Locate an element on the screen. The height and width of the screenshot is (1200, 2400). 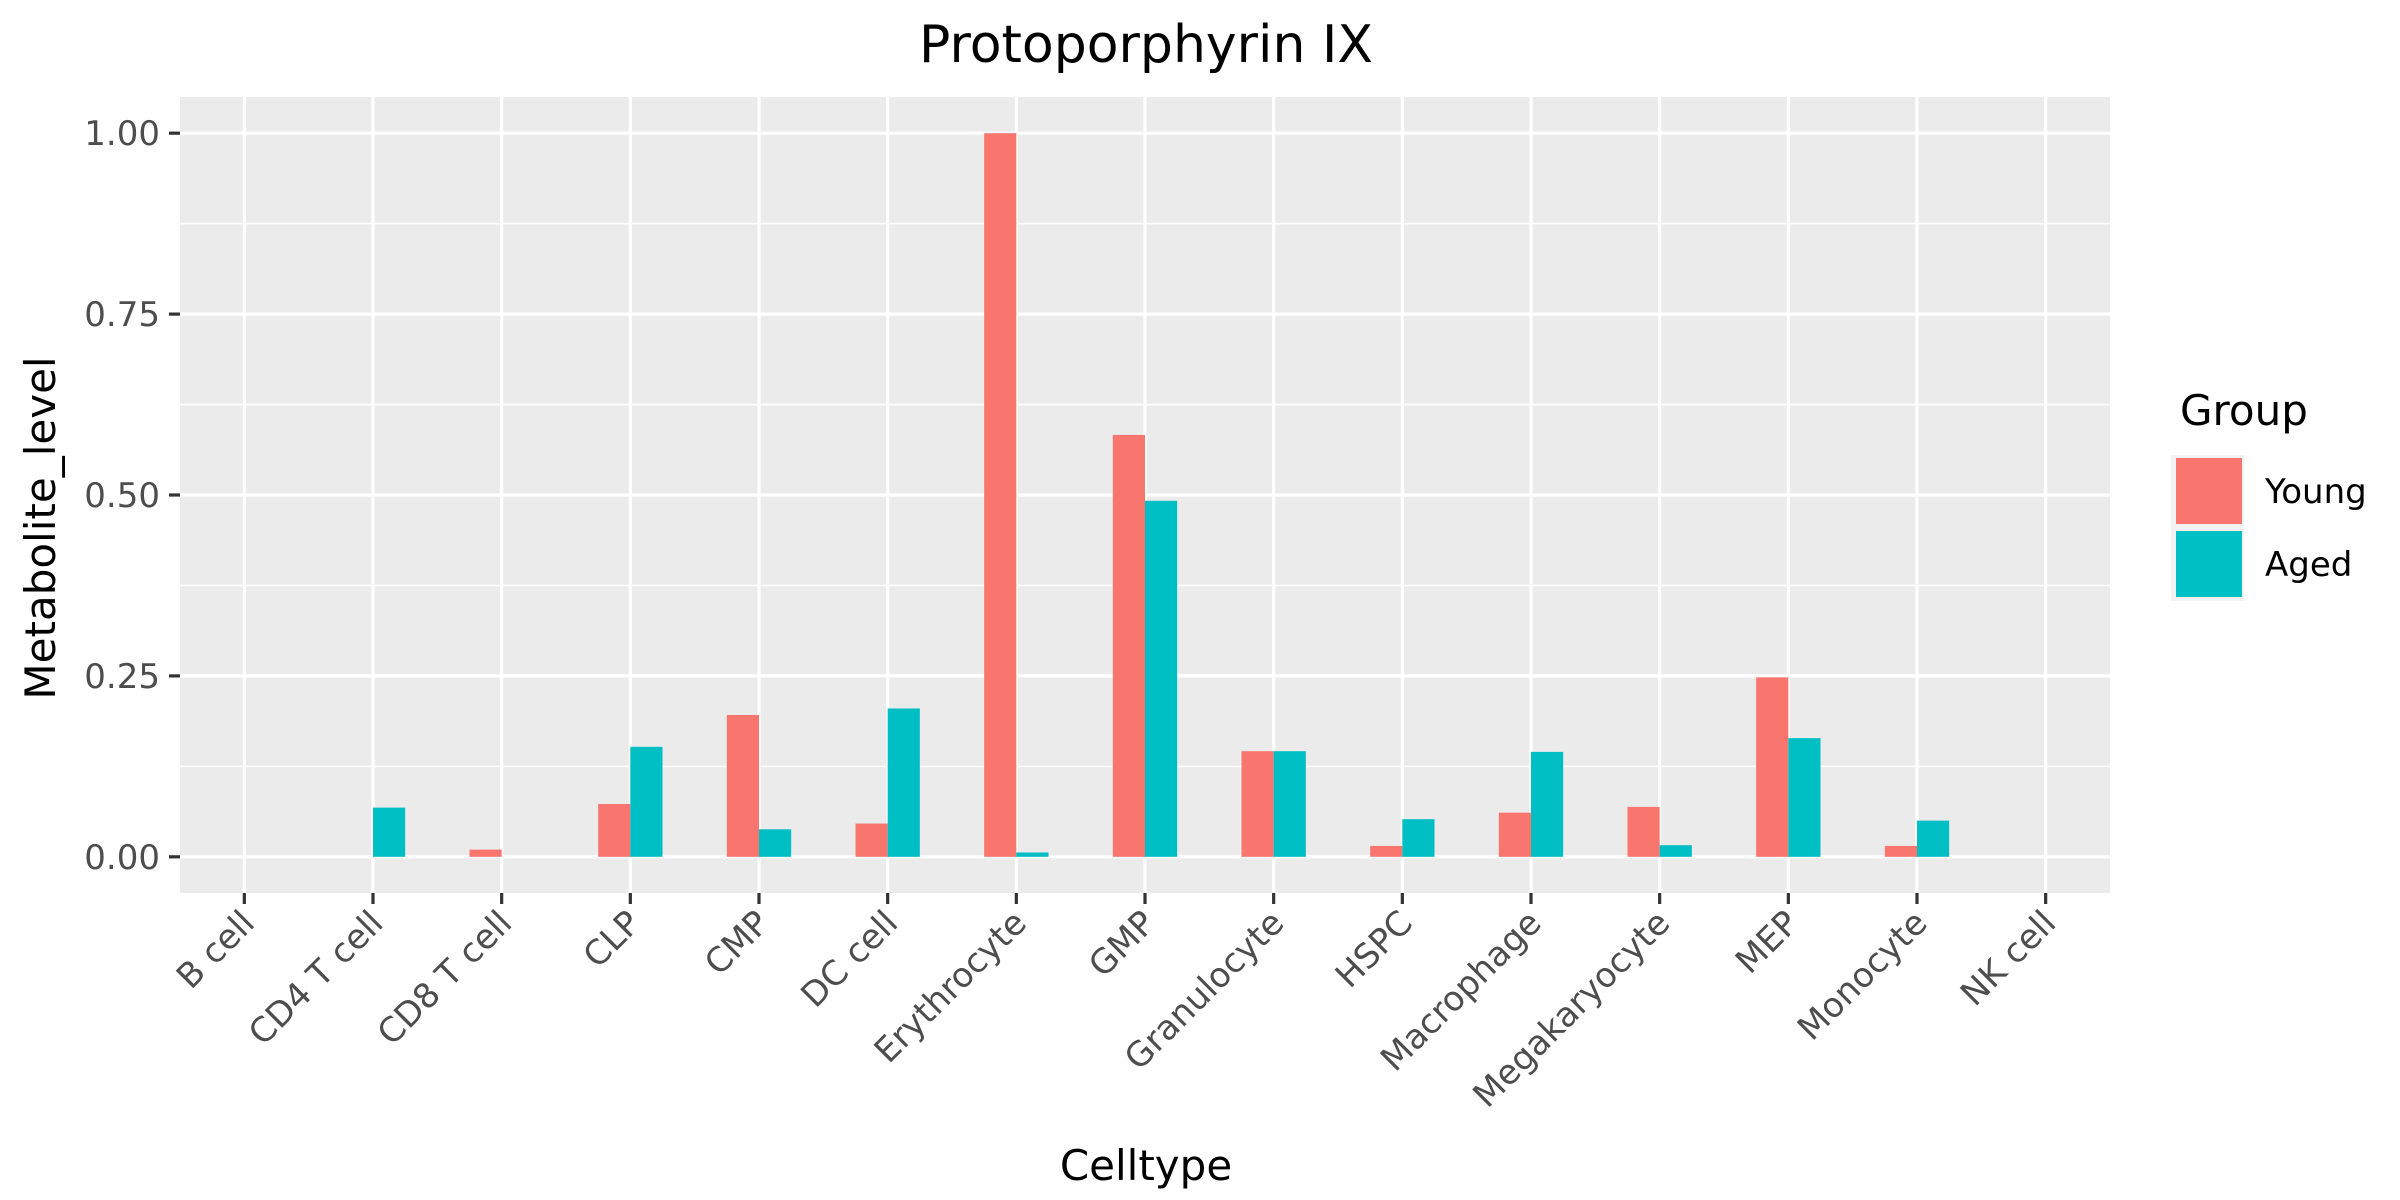
y-tick-label: 0.50 is located at coordinates (122, 496).